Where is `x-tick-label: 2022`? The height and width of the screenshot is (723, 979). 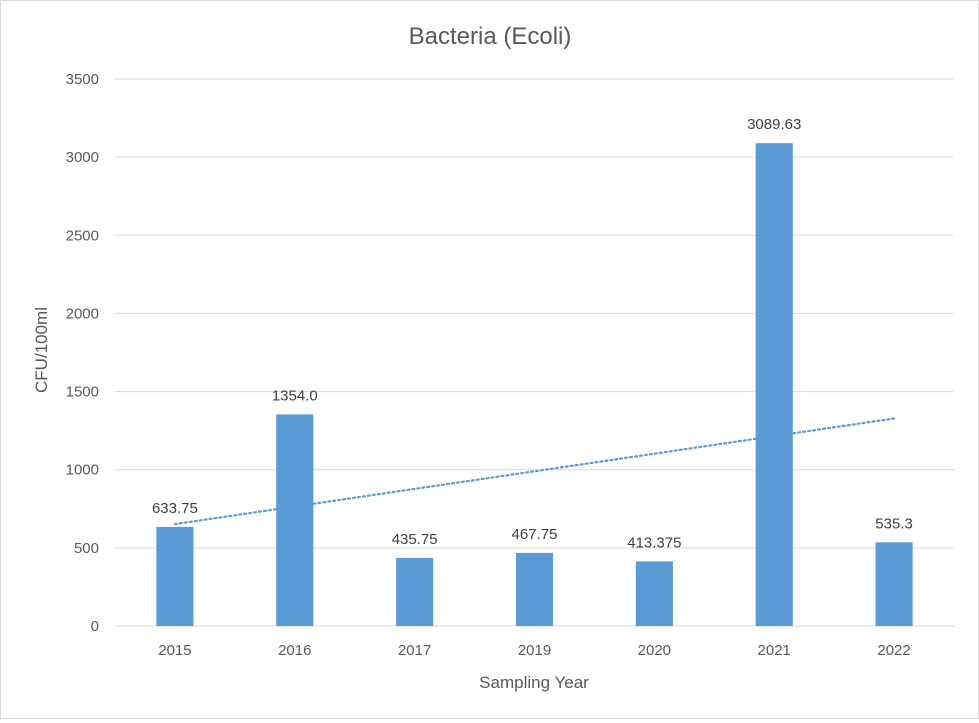 x-tick-label: 2022 is located at coordinates (893, 650).